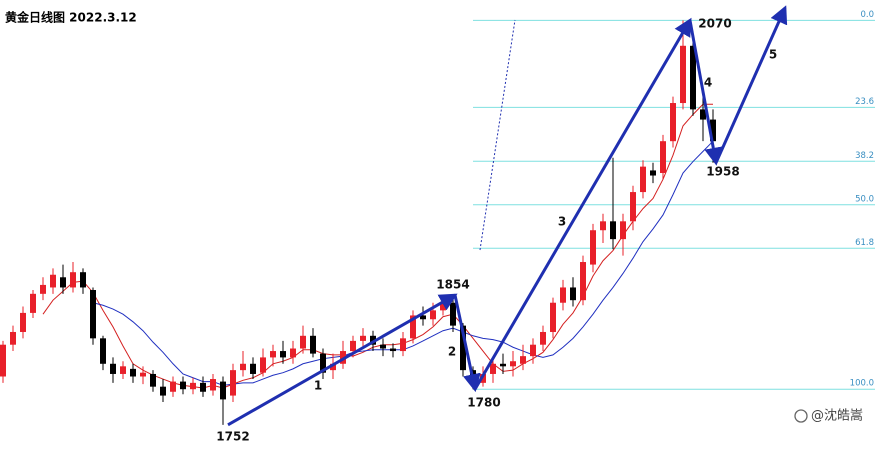 This screenshot has height=449, width=890. Describe the element at coordinates (864, 156) in the screenshot. I see `fib-label: 38.2` at that location.